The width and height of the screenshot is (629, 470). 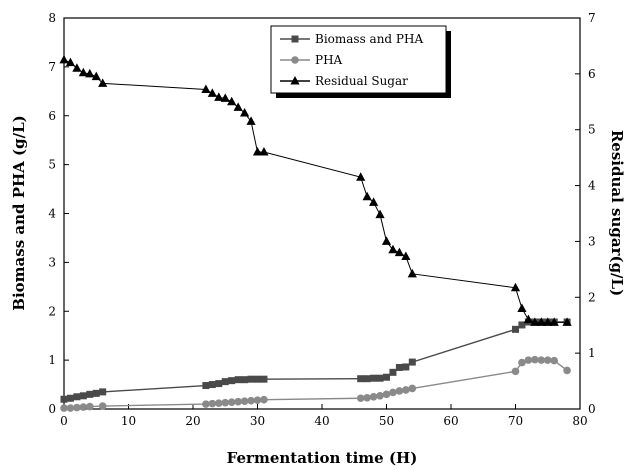 I want to click on x-tick-label: 60, so click(x=450, y=421).